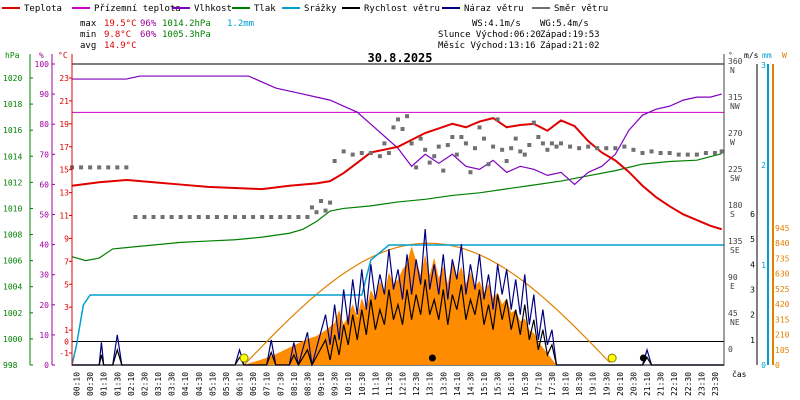 This screenshot has width=800, height=400. What do you see at coordinates (226, 384) in the screenshot?
I see `x-tick-label: 05:30` at bounding box center [226, 384].